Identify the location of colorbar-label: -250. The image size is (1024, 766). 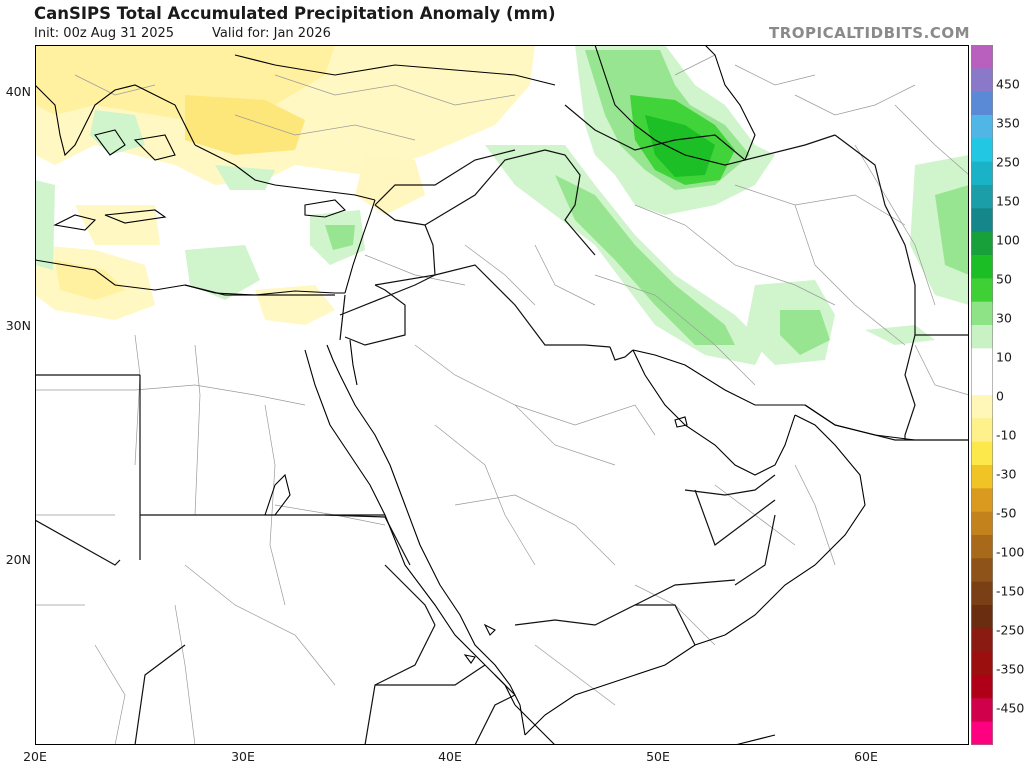
(1010, 630).